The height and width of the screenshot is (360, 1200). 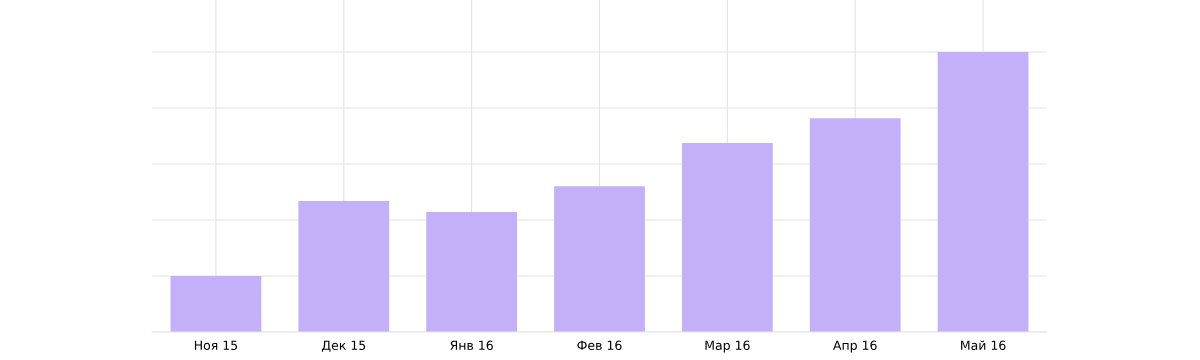 What do you see at coordinates (855, 346) in the screenshot?
I see `x-tick-label: Апр 16` at bounding box center [855, 346].